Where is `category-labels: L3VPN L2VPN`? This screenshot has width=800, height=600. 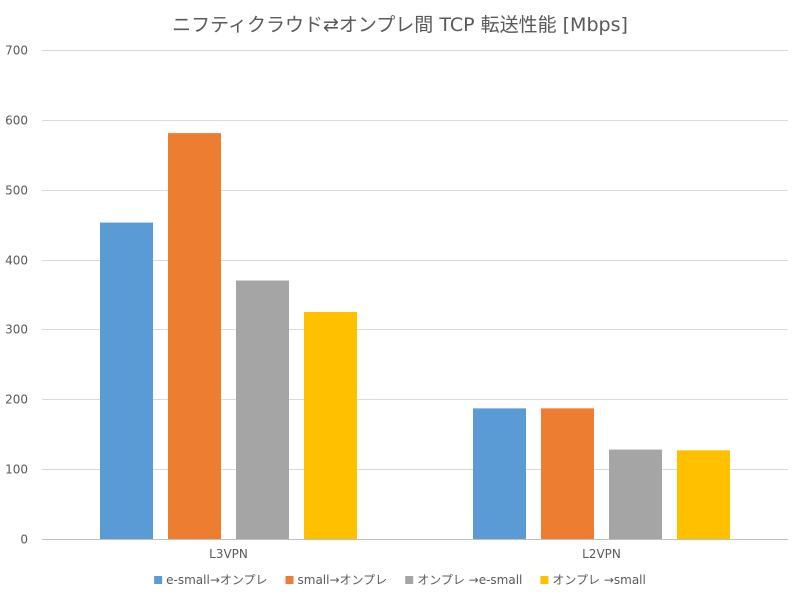 category-labels: L3VPN L2VPN is located at coordinates (415, 554).